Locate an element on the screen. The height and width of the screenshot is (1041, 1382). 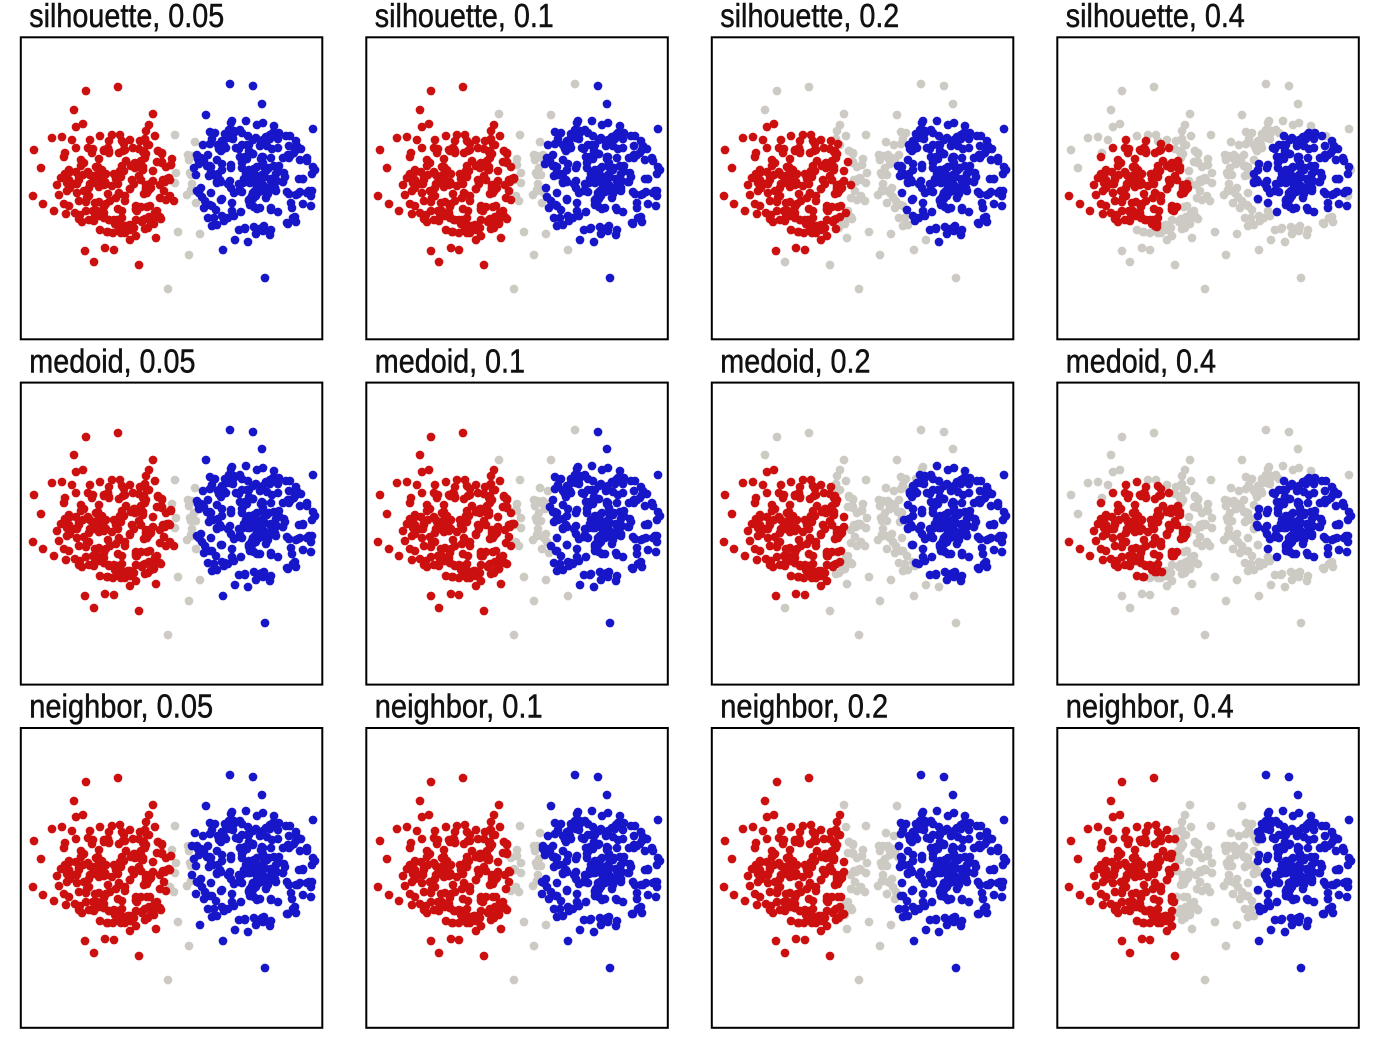
svg-text: silhouette, 0.1 is located at coordinates (464, 17).